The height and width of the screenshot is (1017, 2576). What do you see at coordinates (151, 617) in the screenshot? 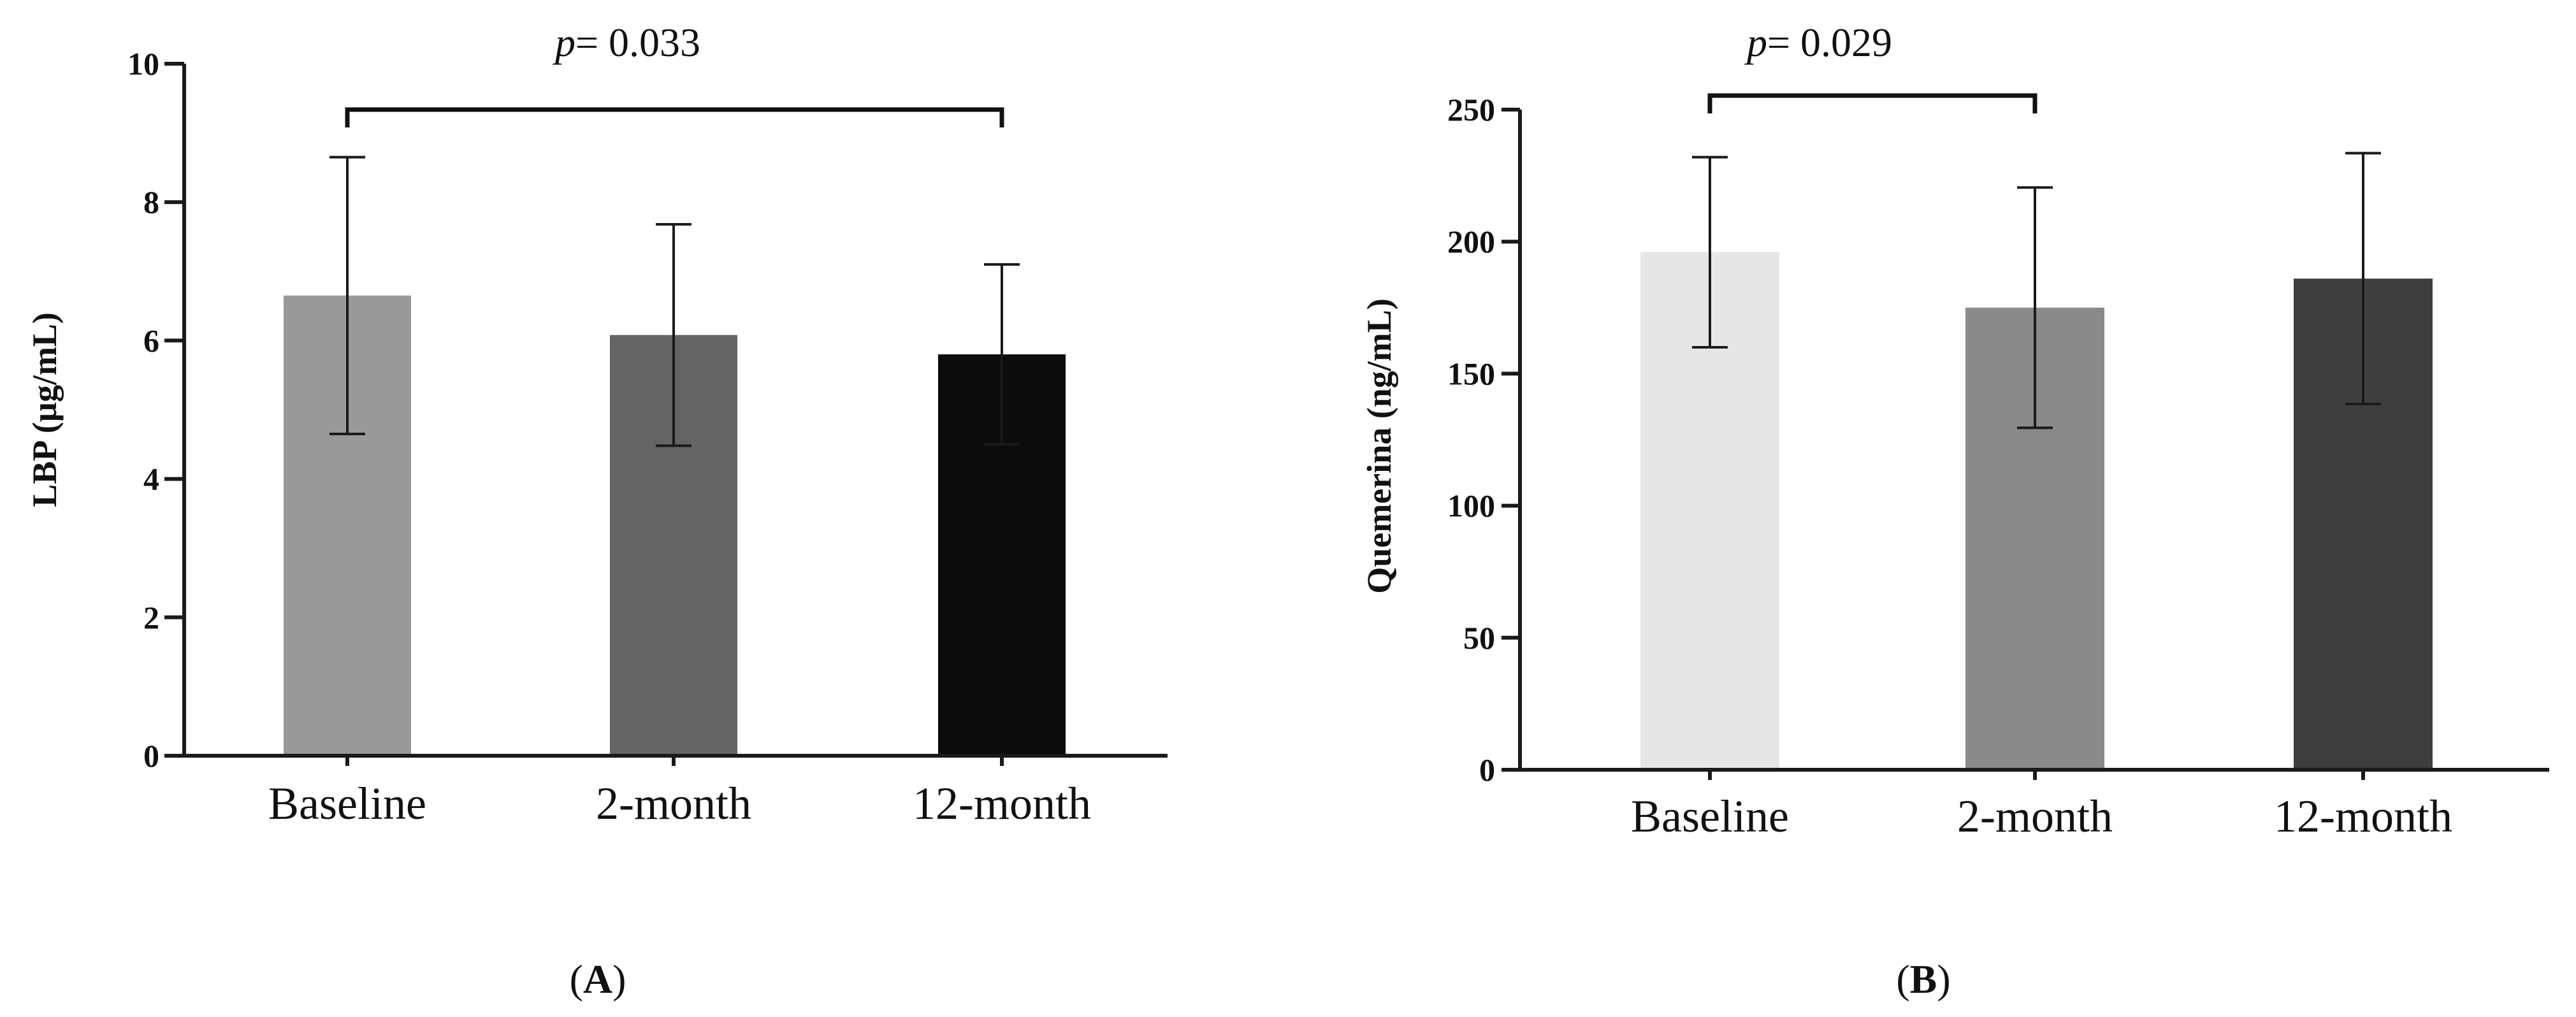
I see `panel-a-y-tick-label-2: 2` at bounding box center [151, 617].